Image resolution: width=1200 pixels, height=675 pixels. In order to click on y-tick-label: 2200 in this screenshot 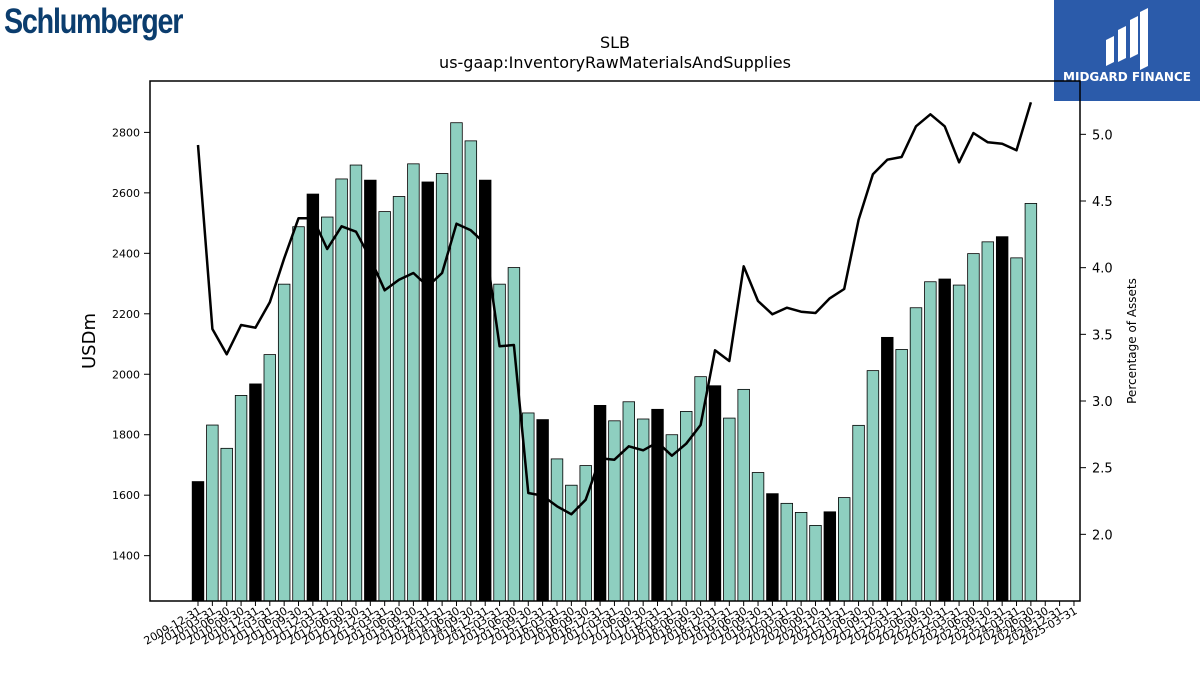, I will do `click(126, 314)`.